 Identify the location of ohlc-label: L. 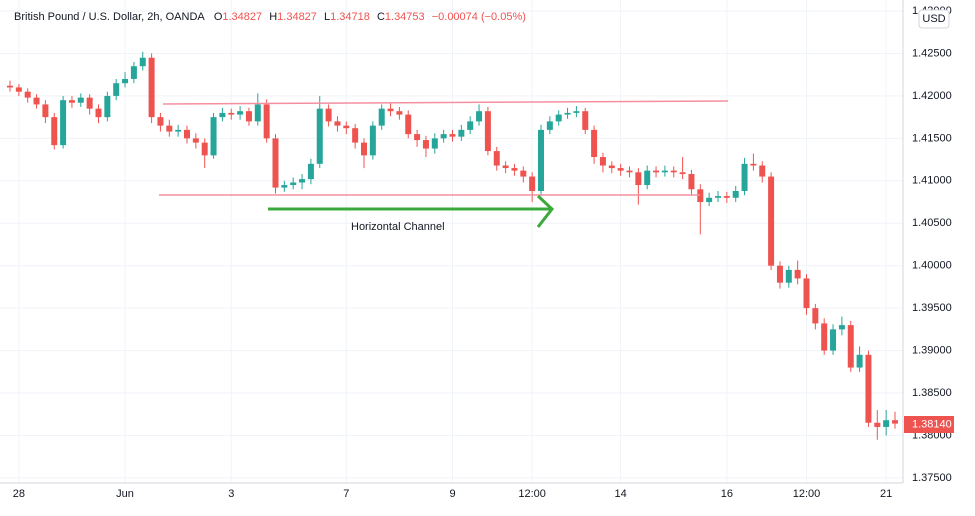
(327, 17).